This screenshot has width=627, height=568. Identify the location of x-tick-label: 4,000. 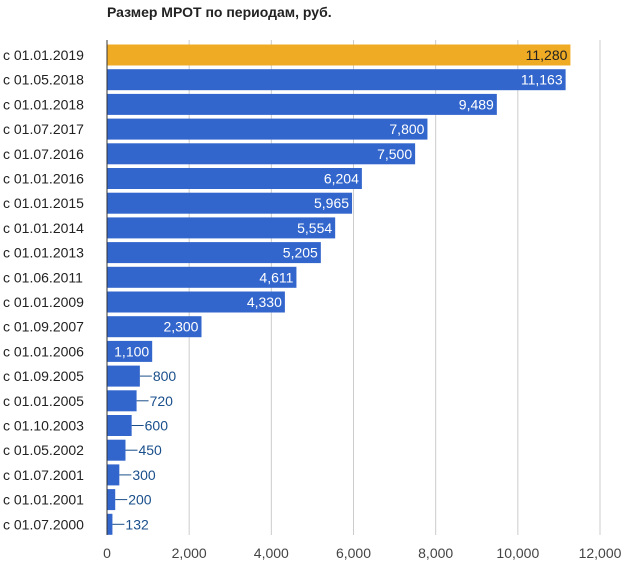
(271, 553).